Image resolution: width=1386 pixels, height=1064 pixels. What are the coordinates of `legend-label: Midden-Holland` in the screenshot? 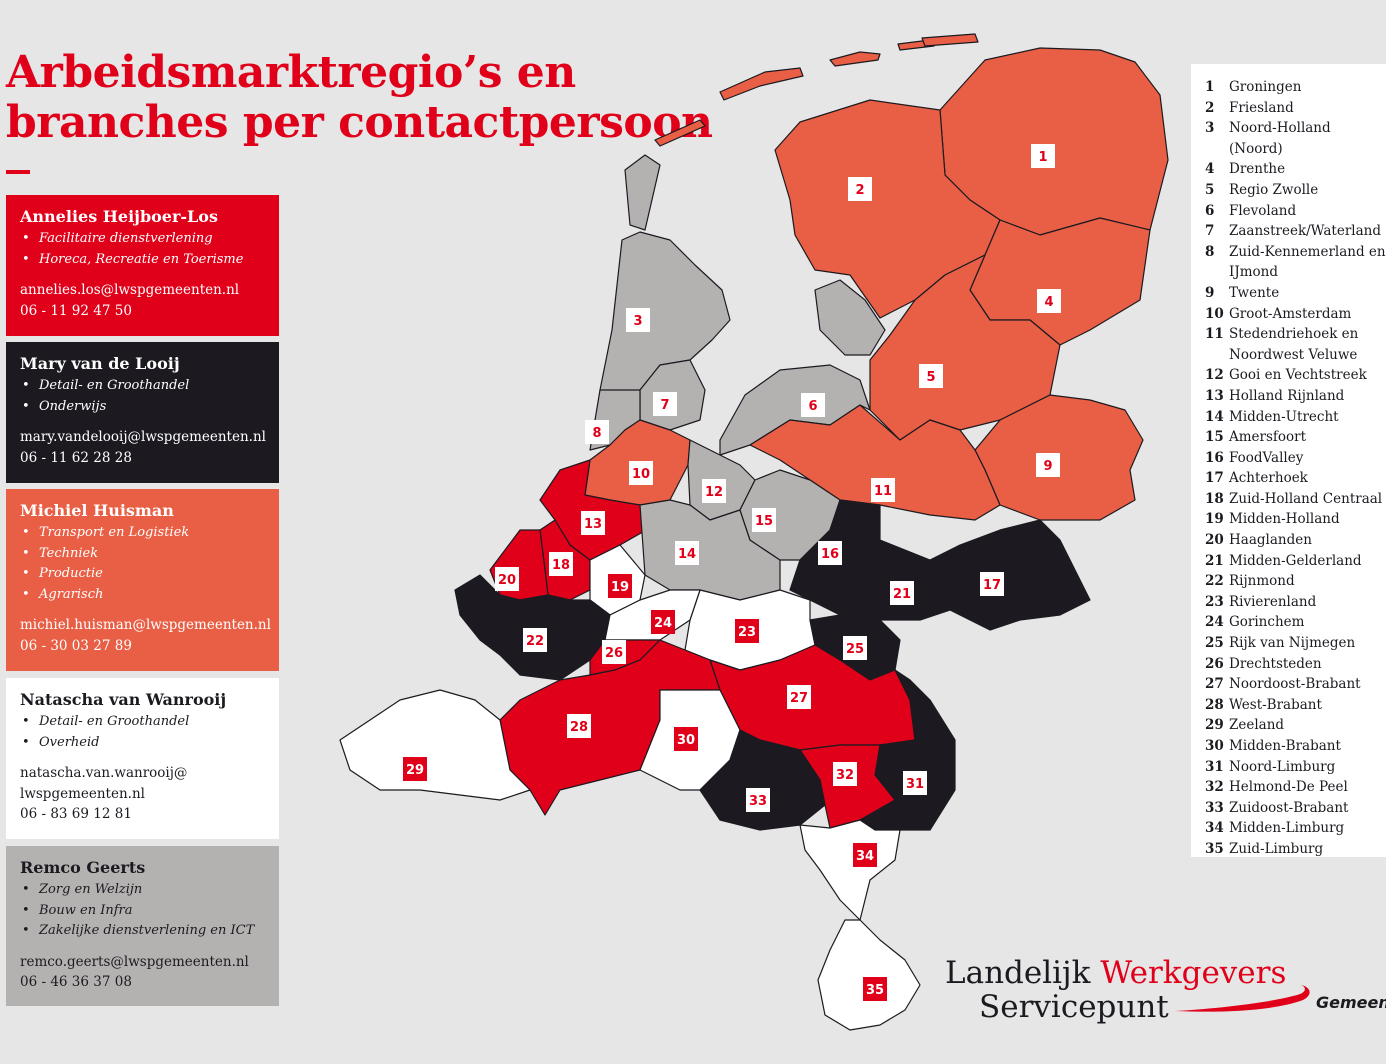 It's located at (1284, 519).